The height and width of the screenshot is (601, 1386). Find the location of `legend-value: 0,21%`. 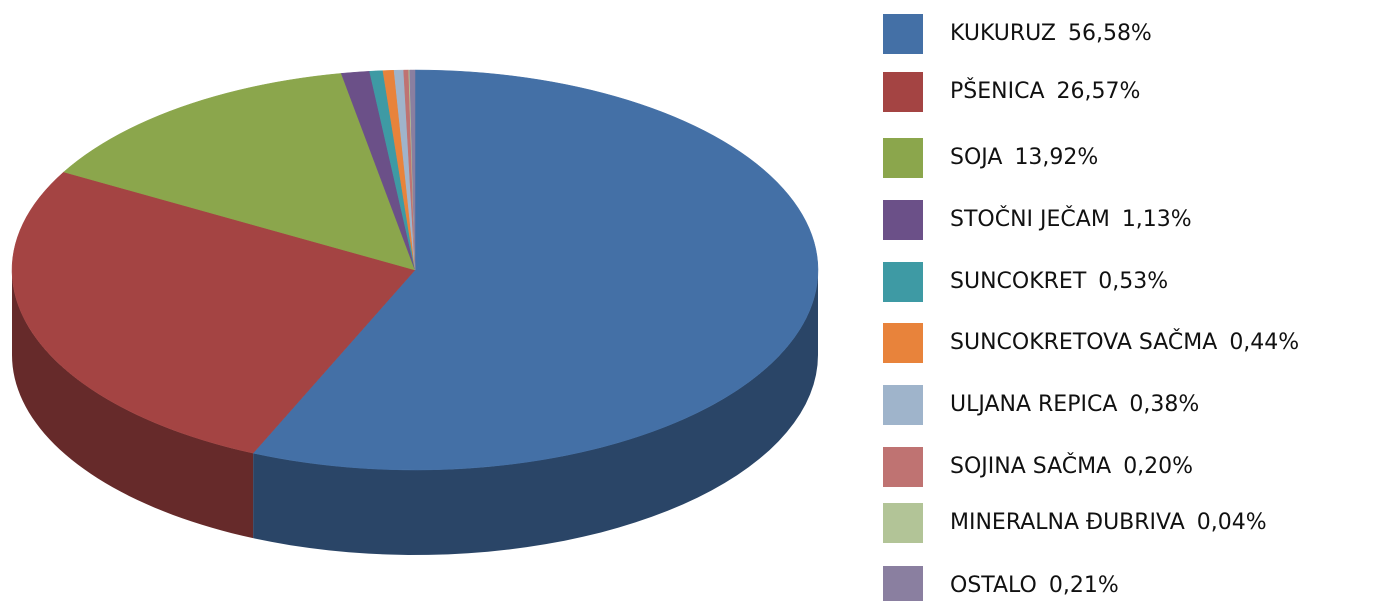

legend-value: 0,21% is located at coordinates (1084, 585).